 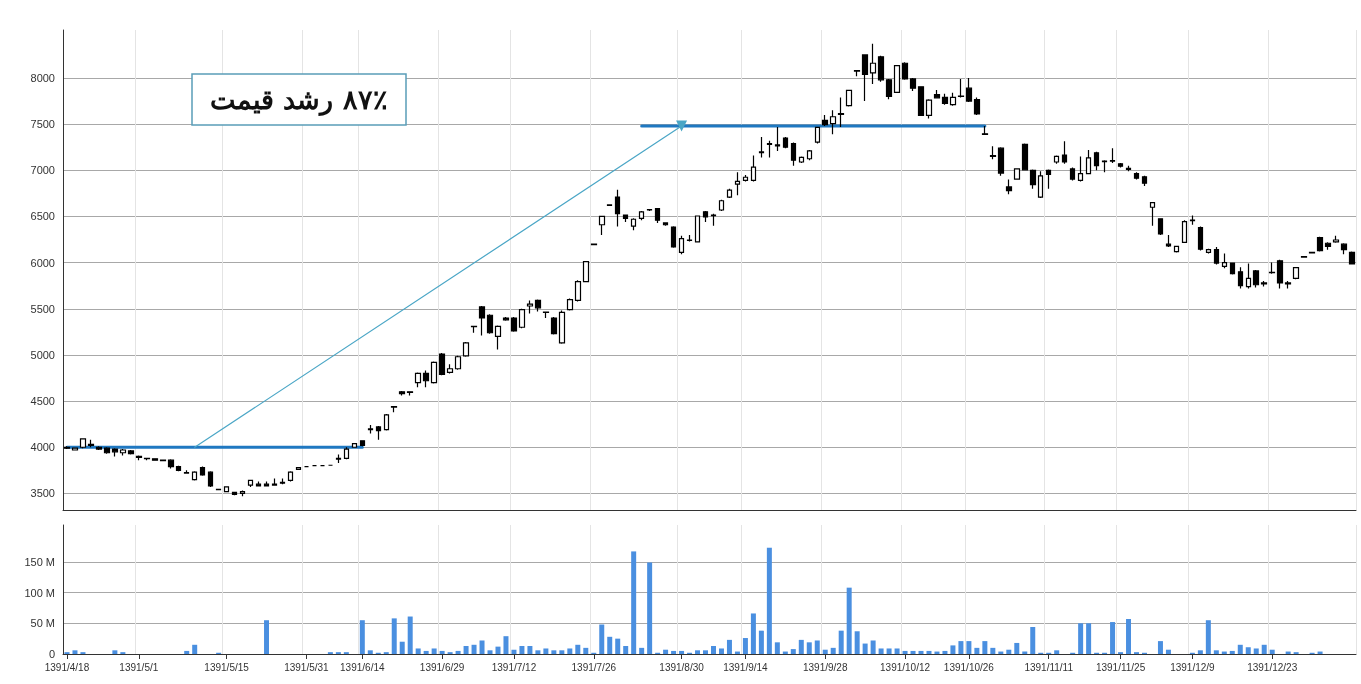 I want to click on y-tick-label: 5000, so click(x=42, y=354).